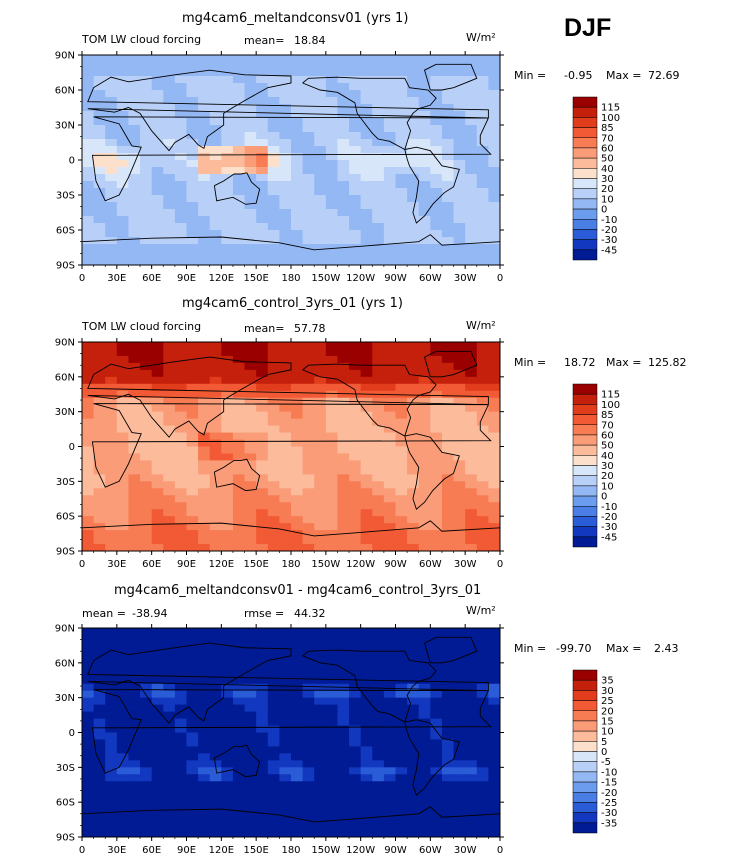 The width and height of the screenshot is (732, 865). Describe the element at coordinates (151, 278) in the screenshot. I see `x-tick-label: 60E` at that location.